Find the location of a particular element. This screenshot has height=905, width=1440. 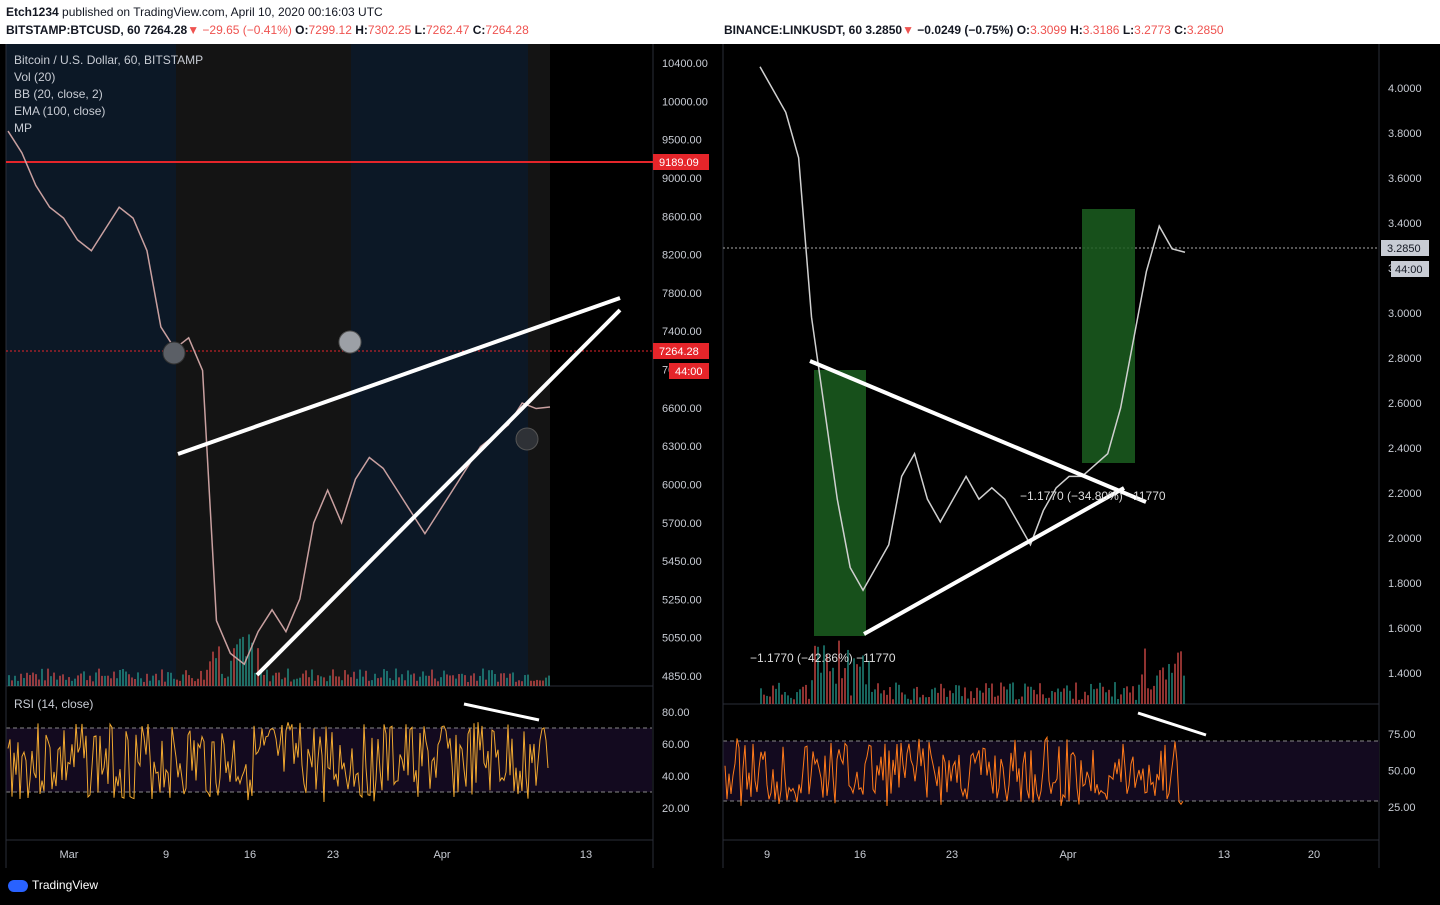

btc-level-badge-text: 9189.09 is located at coordinates (679, 163).